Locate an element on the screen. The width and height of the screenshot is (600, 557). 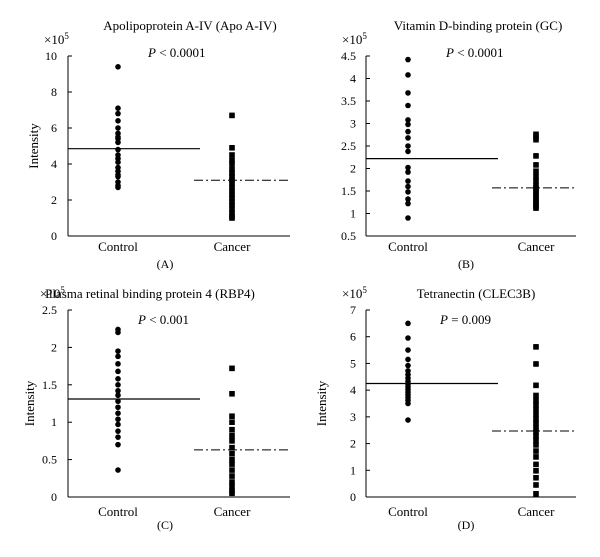
y-tick-label: 3.5 is located at coordinates (348, 101).